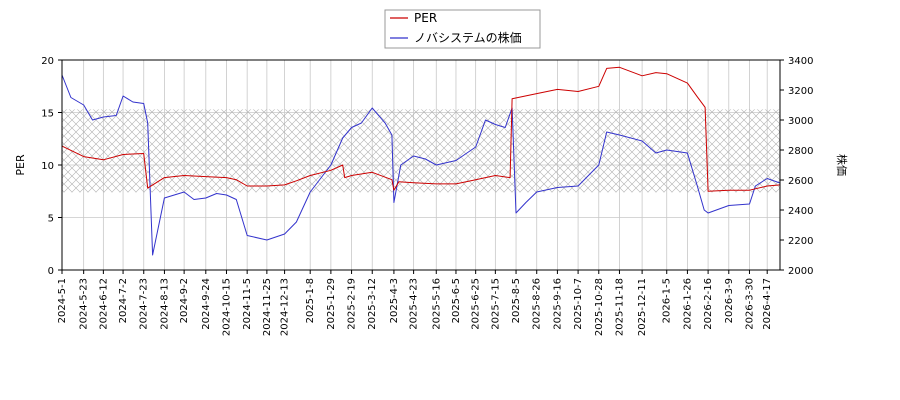 The image size is (900, 400). Describe the element at coordinates (123, 300) in the screenshot. I see `x-tick-label: 2024-7-2` at that location.